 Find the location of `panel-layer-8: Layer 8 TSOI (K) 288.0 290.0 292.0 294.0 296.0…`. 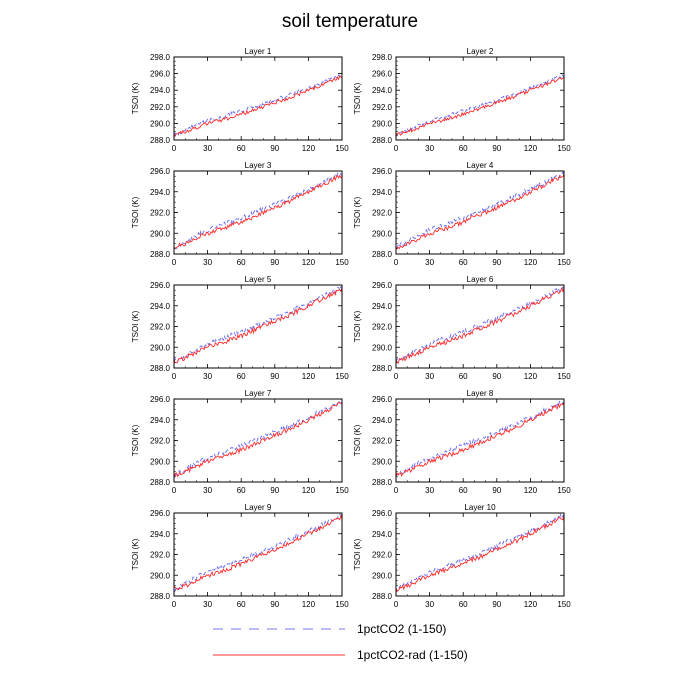

panel-layer-8: Layer 8 TSOI (K) 288.0 290.0 292.0 294.0 296.0… is located at coordinates (462, 442).